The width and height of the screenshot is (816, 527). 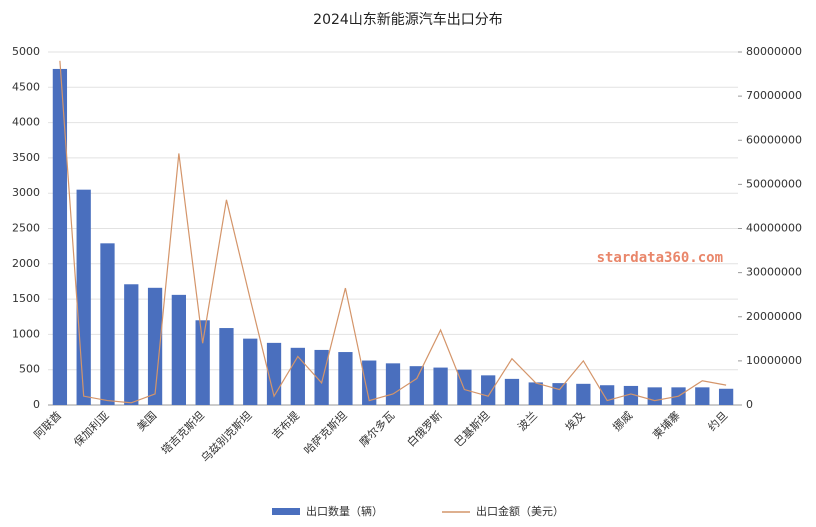 What do you see at coordinates (147, 421) in the screenshot?
I see `x-tick-label: 美国` at bounding box center [147, 421].